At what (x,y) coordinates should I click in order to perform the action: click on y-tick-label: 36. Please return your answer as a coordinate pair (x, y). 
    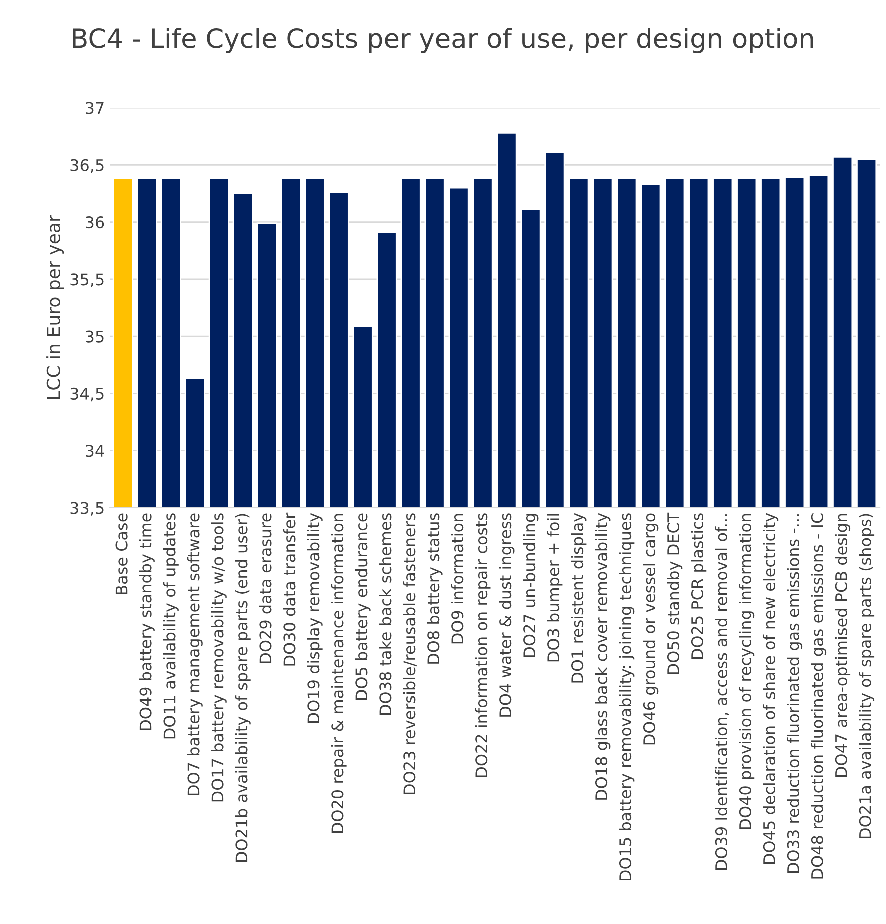
    Looking at the image, I should click on (95, 222).